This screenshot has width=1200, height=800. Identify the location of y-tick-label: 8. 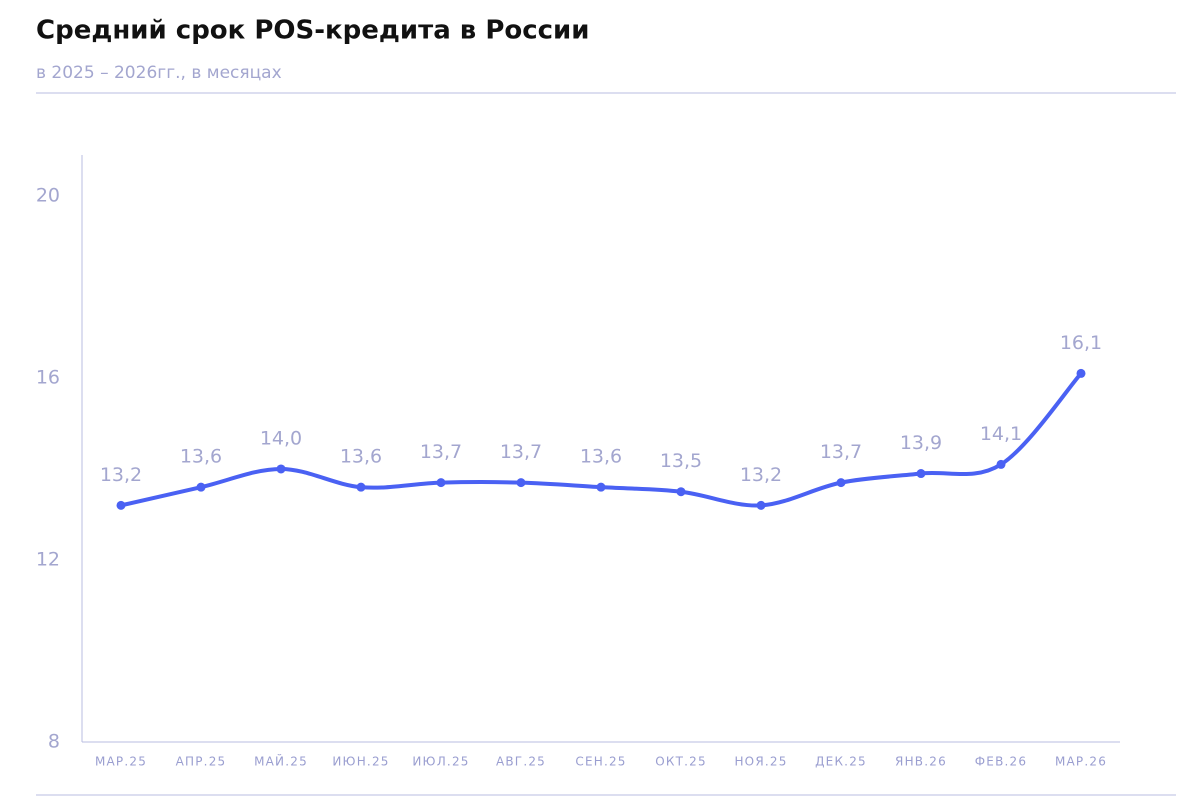
(54, 742).